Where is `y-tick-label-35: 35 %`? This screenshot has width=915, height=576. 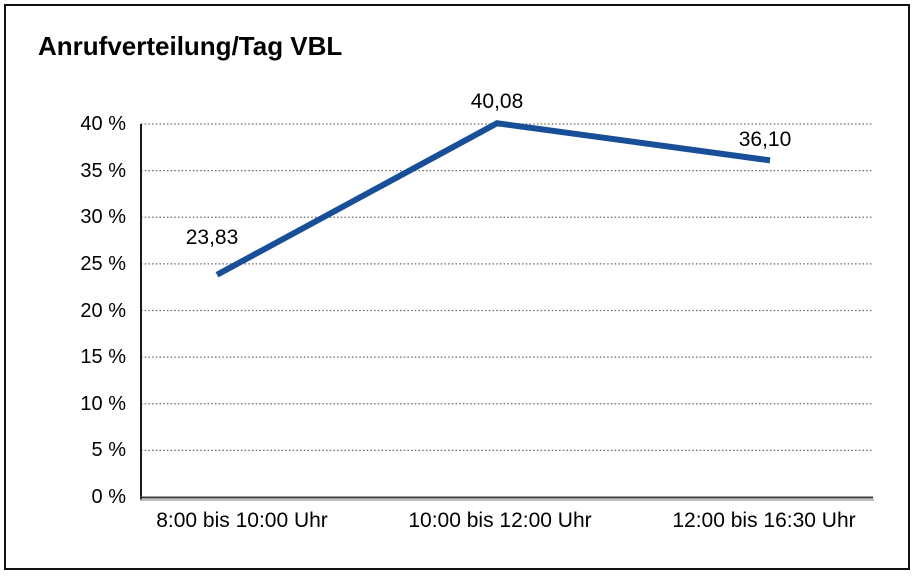
y-tick-label-35: 35 % is located at coordinates (103, 170).